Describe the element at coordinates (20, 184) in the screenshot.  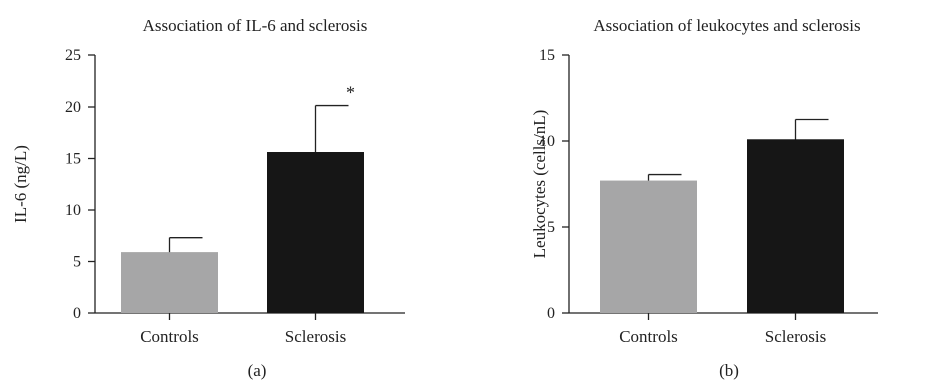
I see `y-axis-label: IL-6 (ng/L)` at that location.